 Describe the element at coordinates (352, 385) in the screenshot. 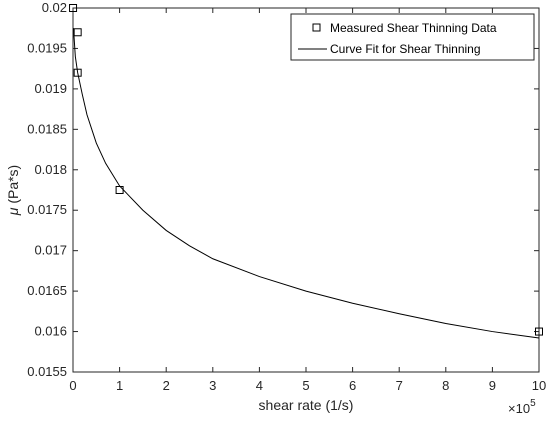

I see `x-tick-label: 6` at that location.